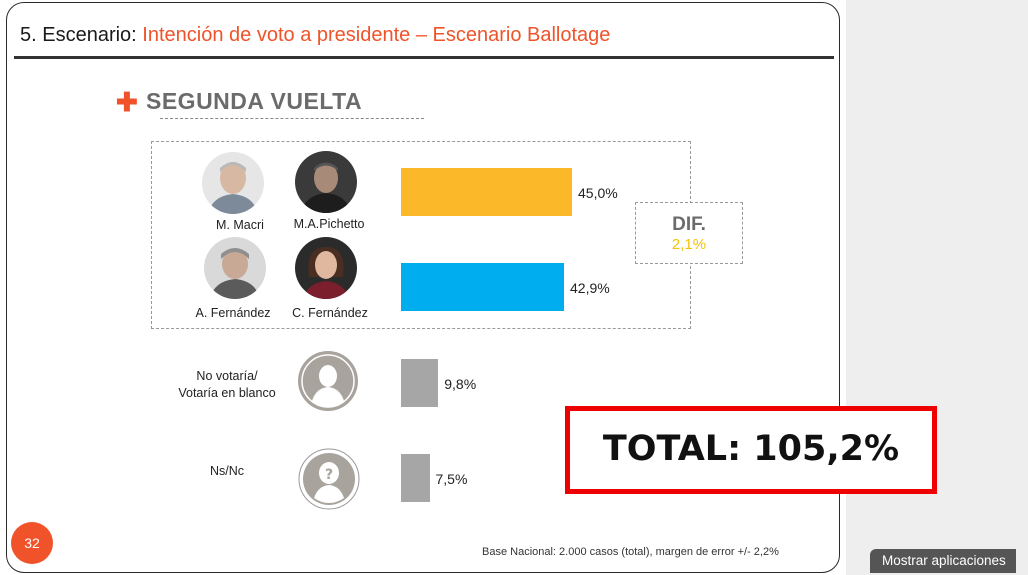 This screenshot has width=1028, height=575. What do you see at coordinates (329, 224) in the screenshot?
I see `candidate-name-pichetto: M.A.Pichetto` at bounding box center [329, 224].